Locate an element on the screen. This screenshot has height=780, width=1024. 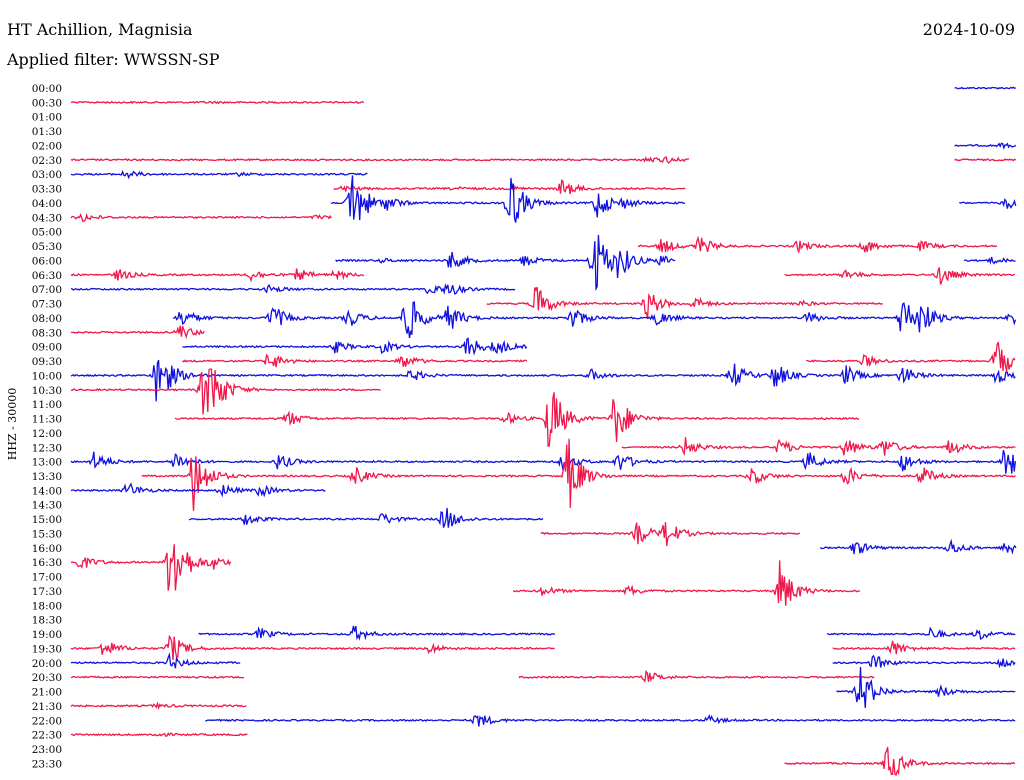
time-tick-label: 19:30 is located at coordinates (47, 649).